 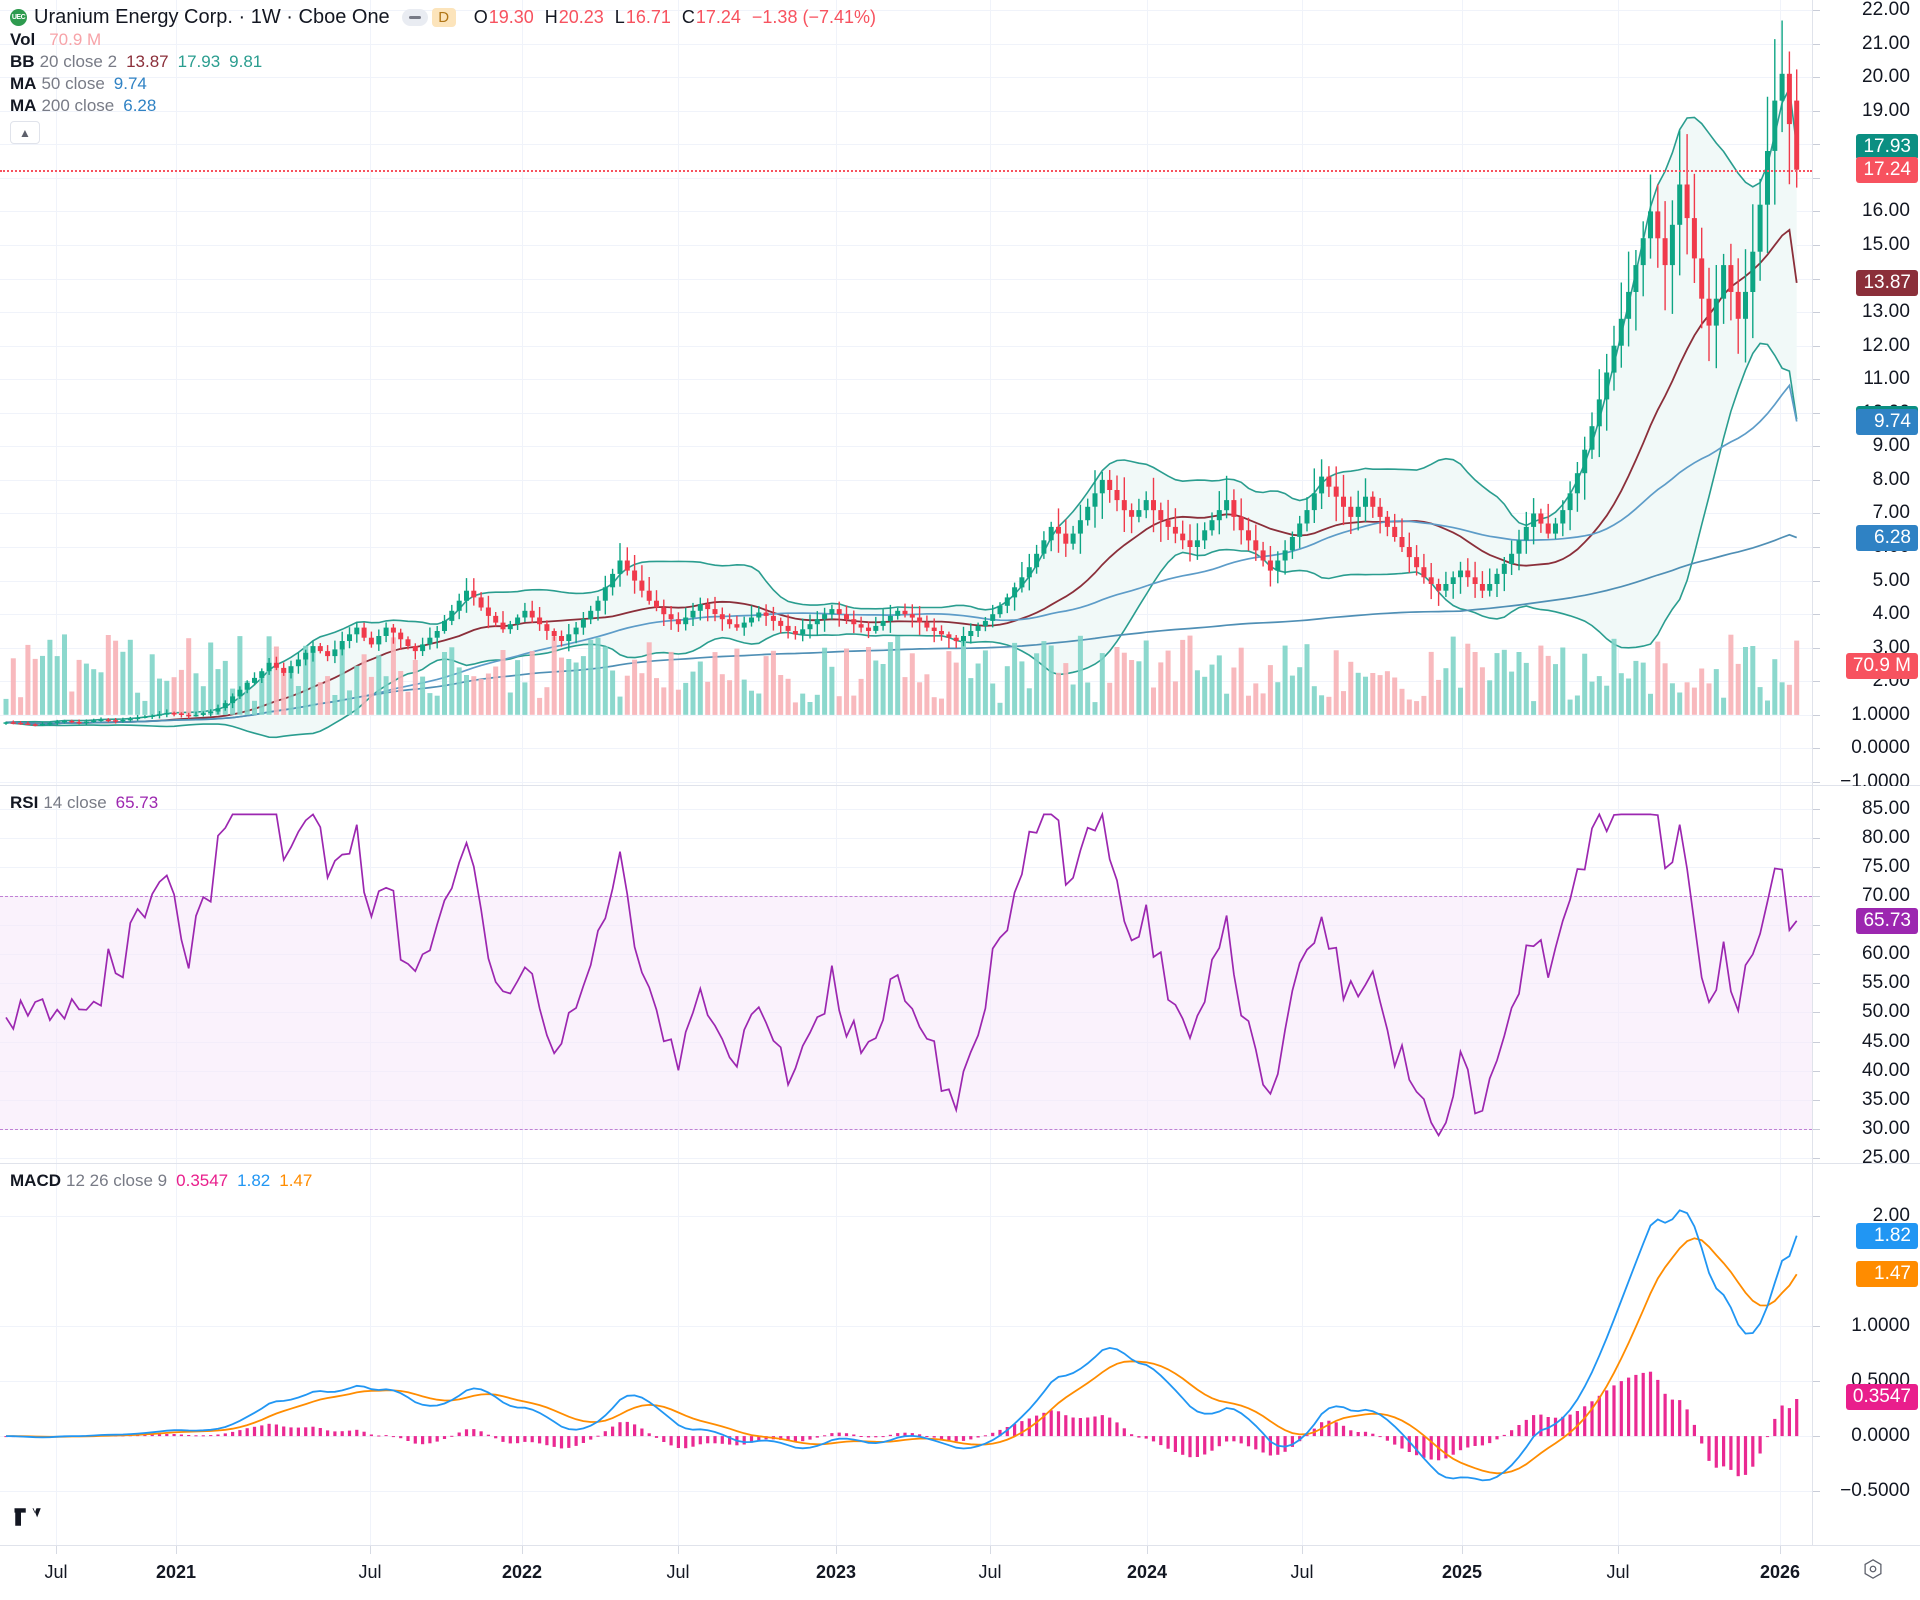 I want to click on legend-row-ma-2: MA 50 close 9.74, so click(x=443, y=84).